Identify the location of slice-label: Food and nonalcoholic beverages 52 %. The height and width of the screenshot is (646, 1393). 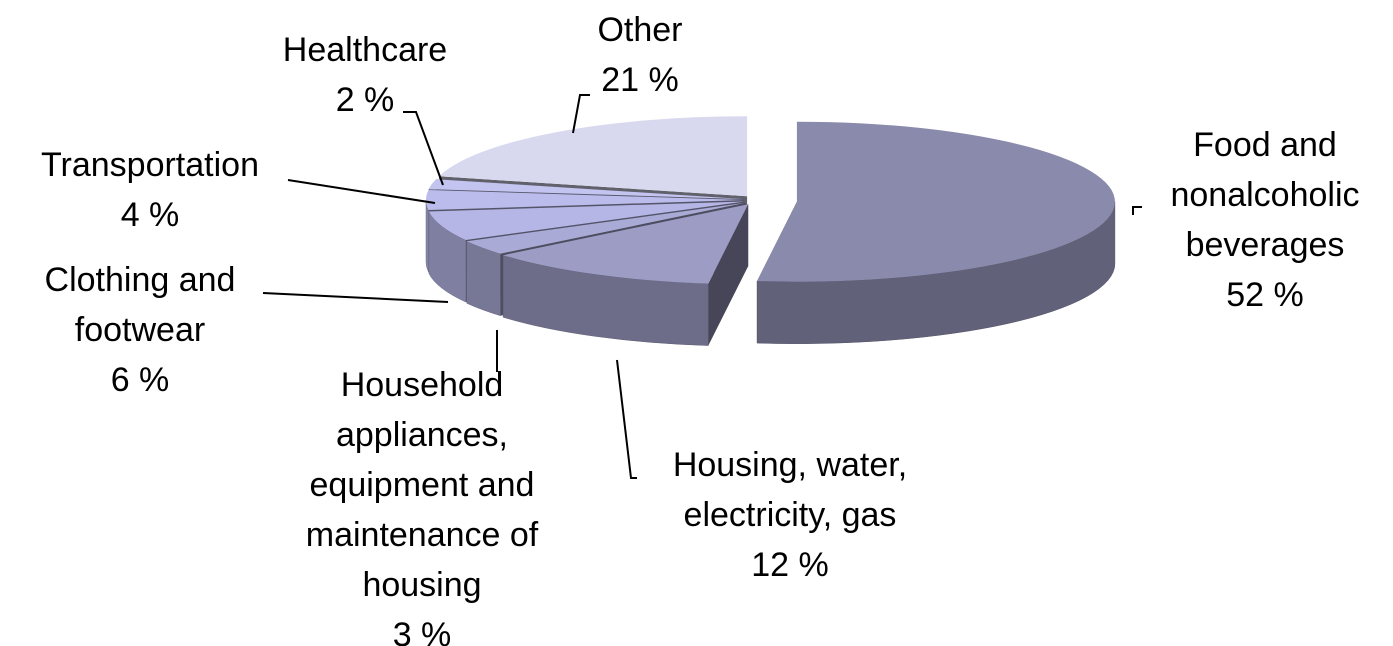
(1265, 220).